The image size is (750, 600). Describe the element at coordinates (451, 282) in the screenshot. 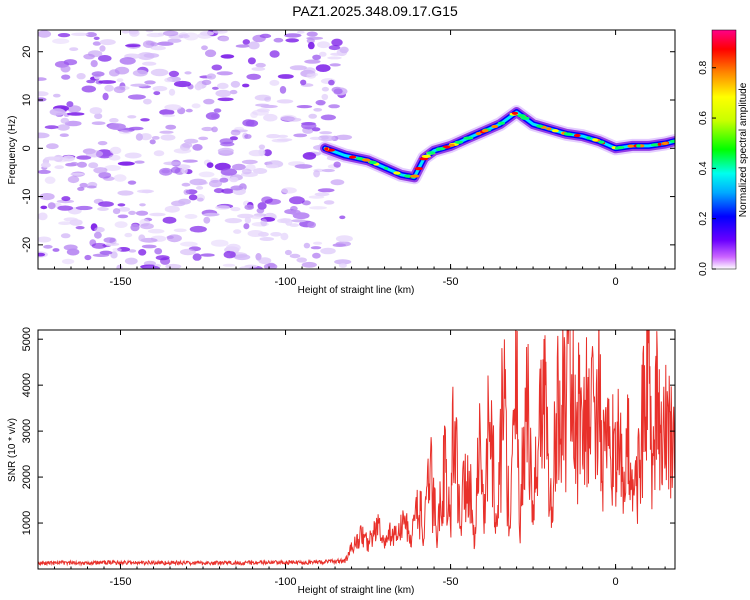

I see `top-x-tick-label: -50` at that location.